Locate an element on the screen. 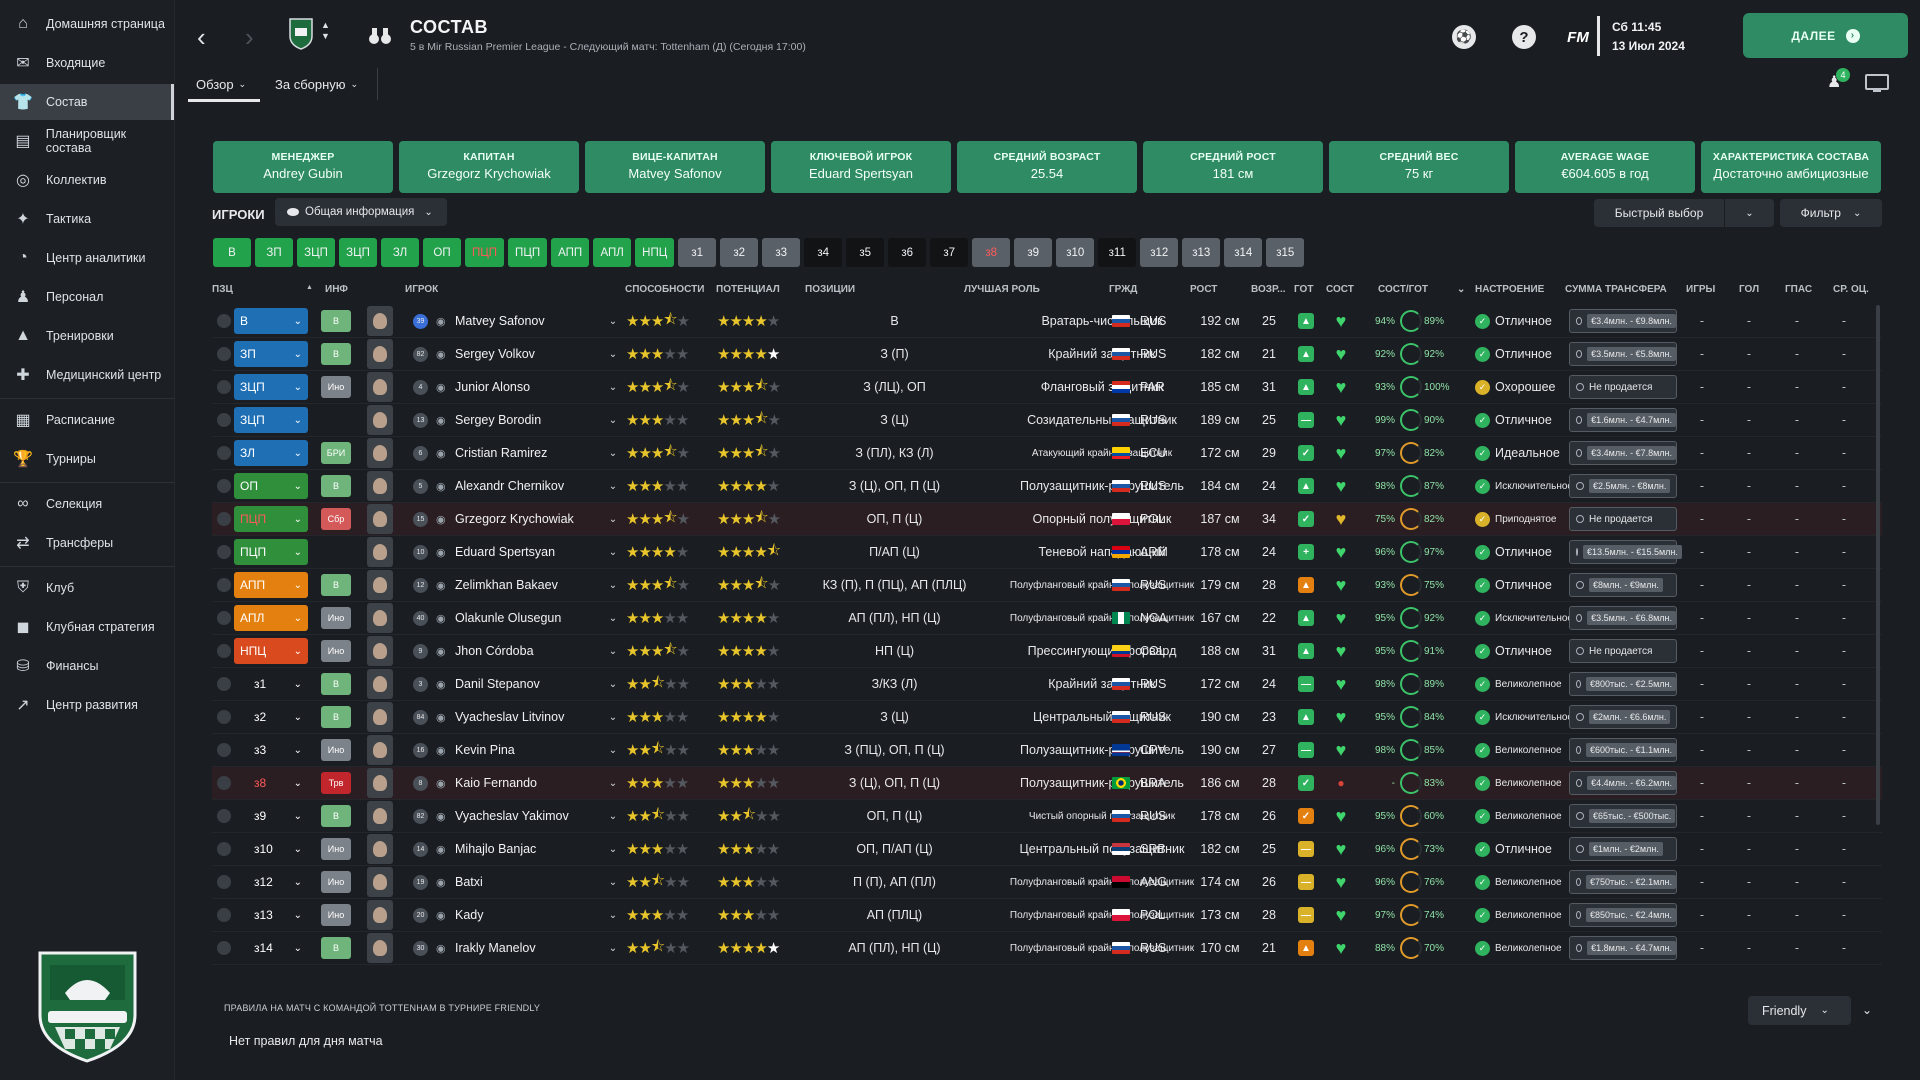 This screenshot has width=1920, height=1080. sidebar-item: ✚ Медицинский центр is located at coordinates (87, 375).